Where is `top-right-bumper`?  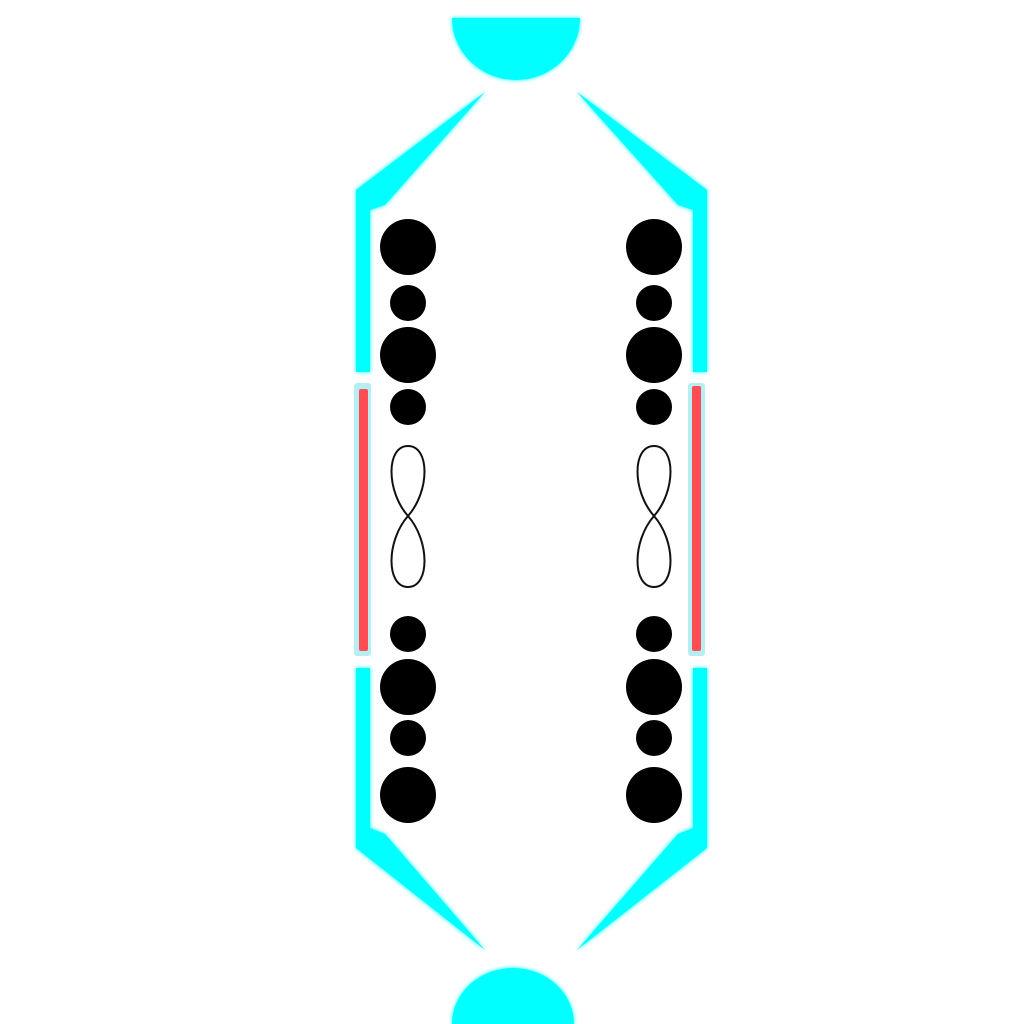
top-right-bumper is located at coordinates (642, 232).